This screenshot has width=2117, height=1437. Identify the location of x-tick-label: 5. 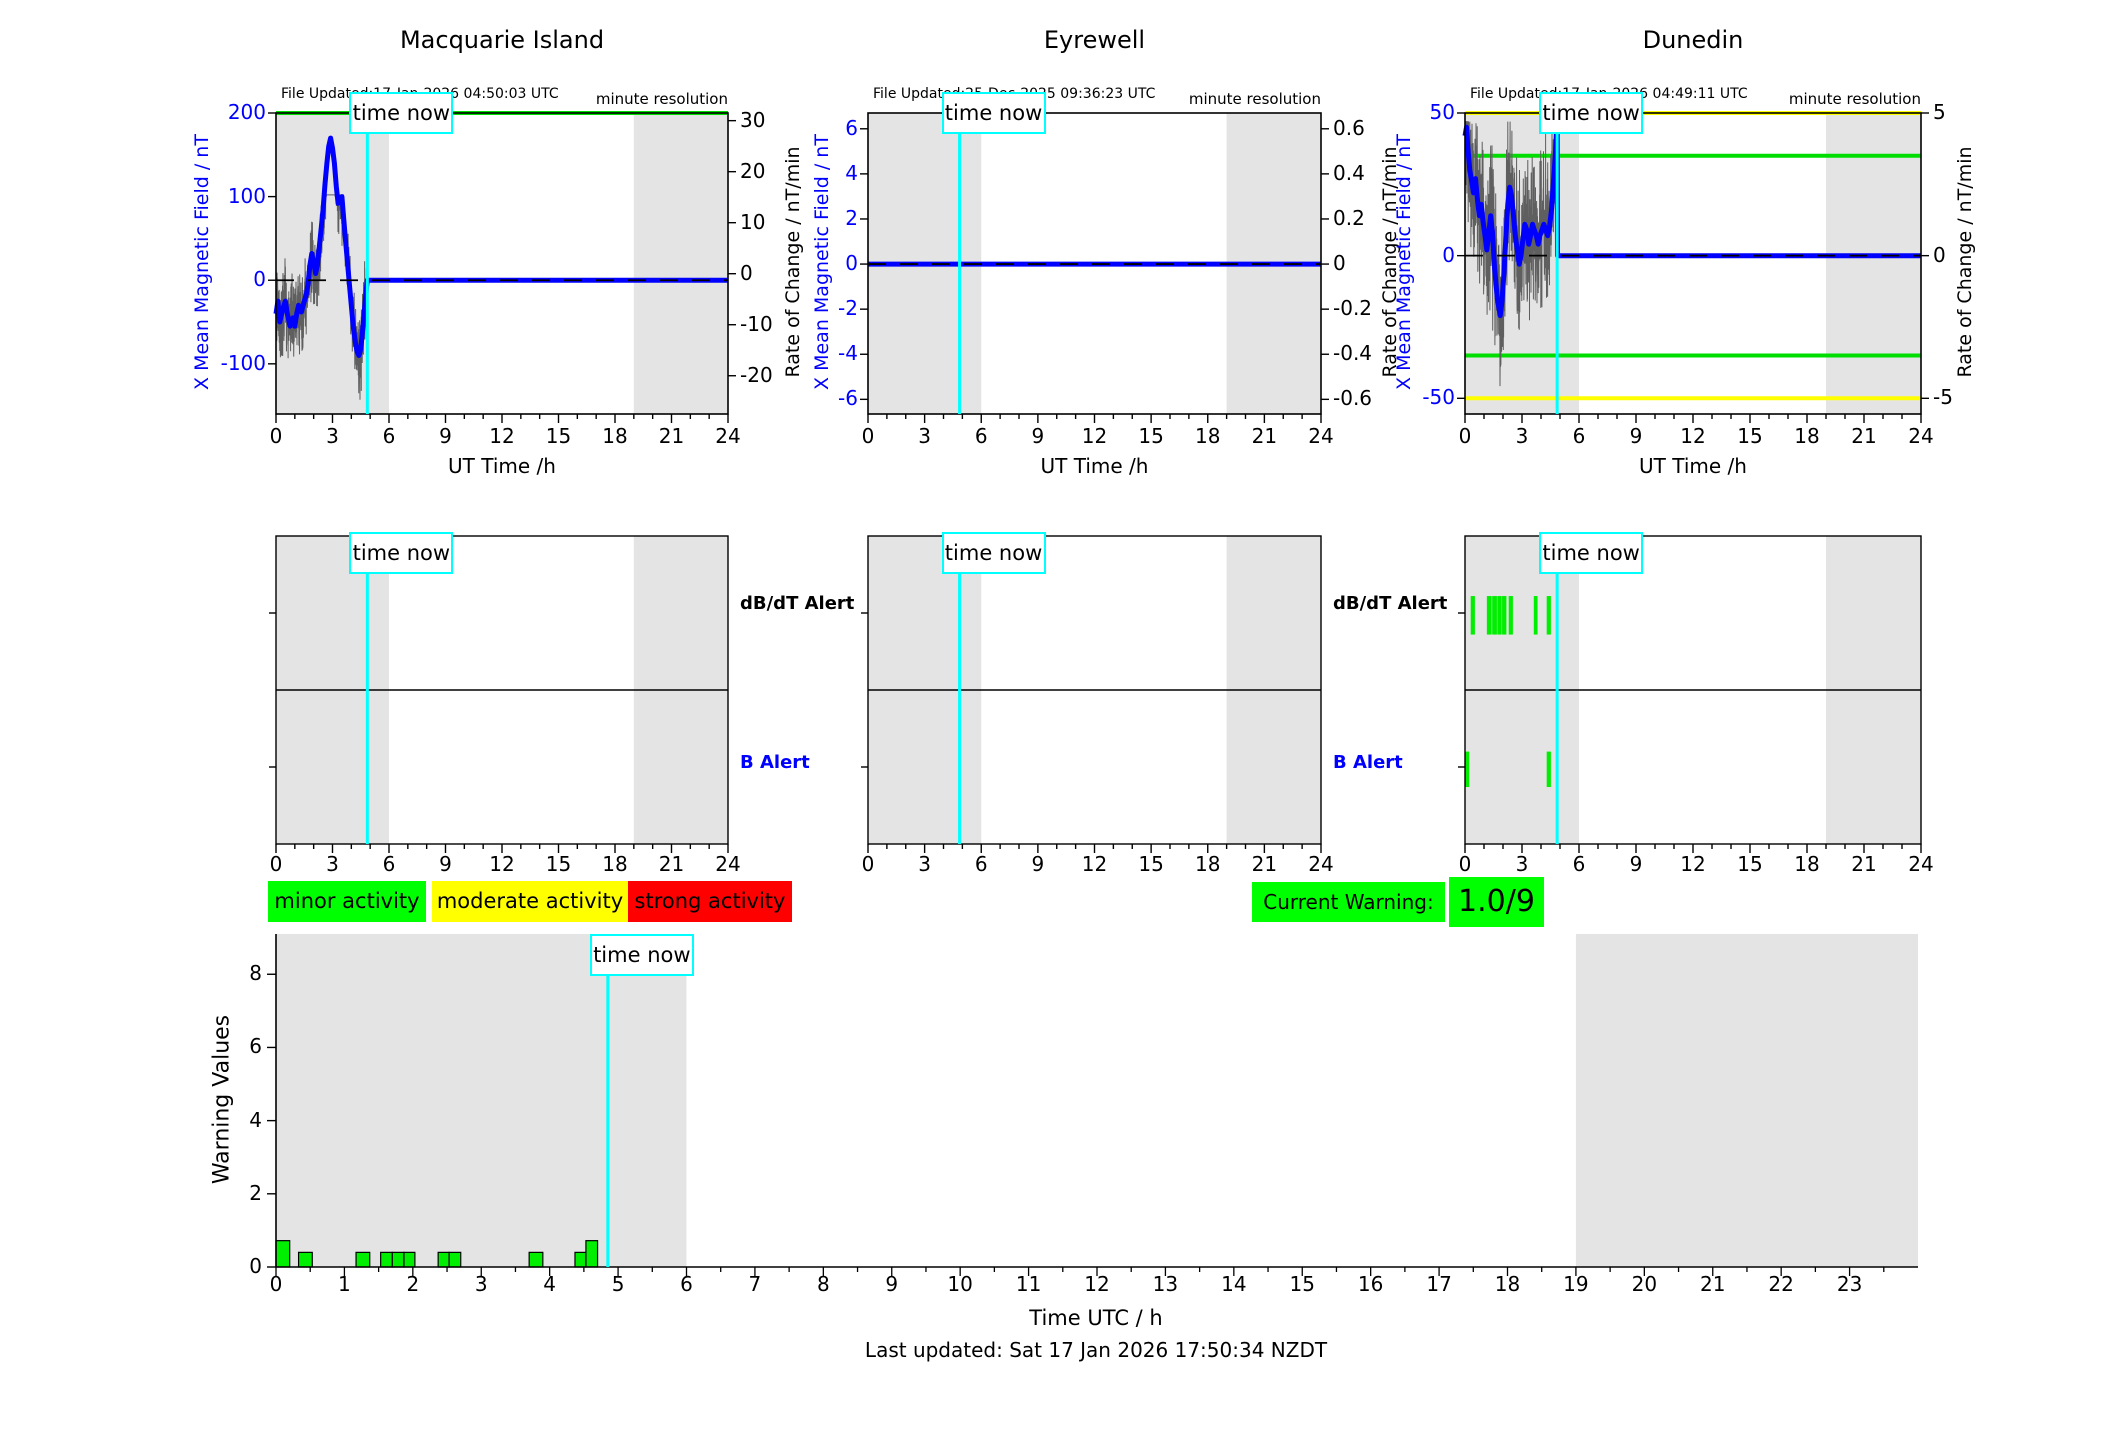
(618, 1284).